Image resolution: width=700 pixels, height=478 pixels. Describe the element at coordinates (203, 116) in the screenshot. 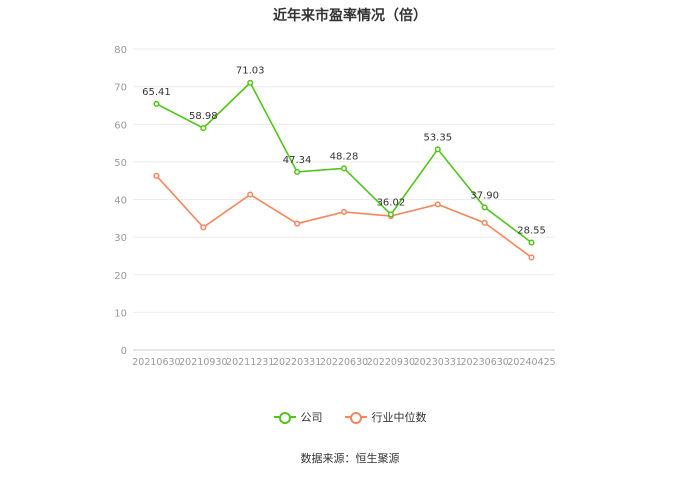

I see `data-label-company: 58.98` at that location.